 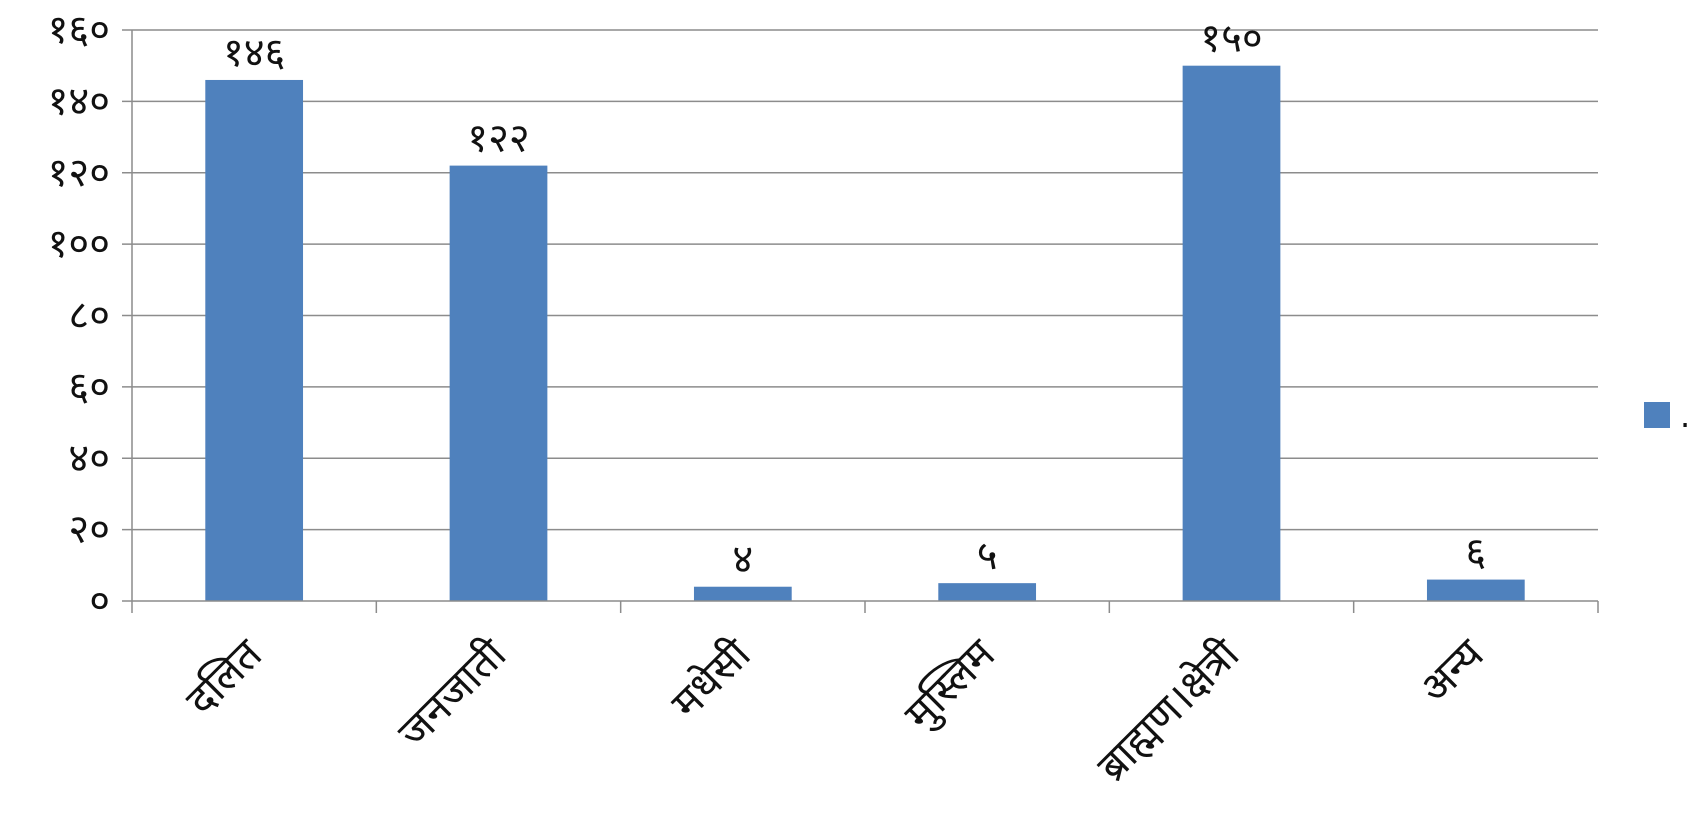 I want to click on data-label: ६, so click(x=1475, y=553).